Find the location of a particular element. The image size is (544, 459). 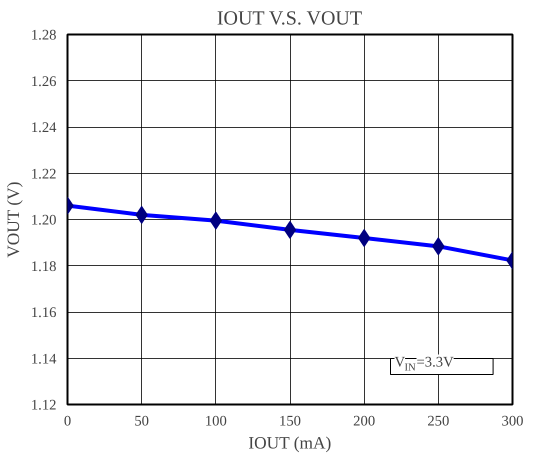

x-tick-label: 300 is located at coordinates (513, 422).